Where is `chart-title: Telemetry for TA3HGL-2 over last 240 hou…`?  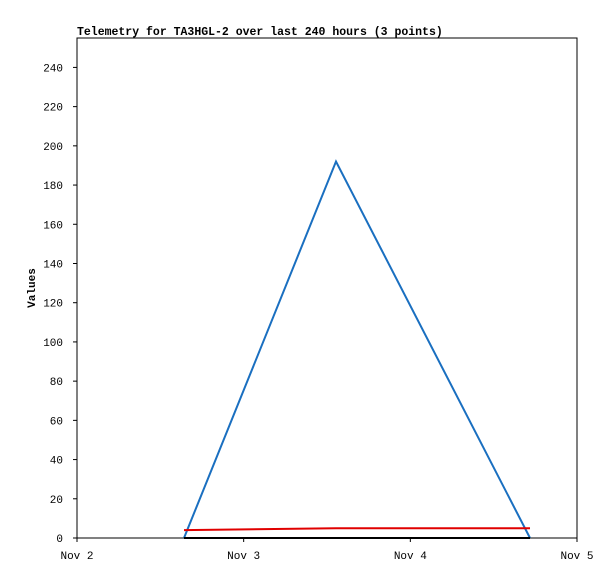
chart-title: Telemetry for TA3HGL-2 over last 240 hou… is located at coordinates (260, 32).